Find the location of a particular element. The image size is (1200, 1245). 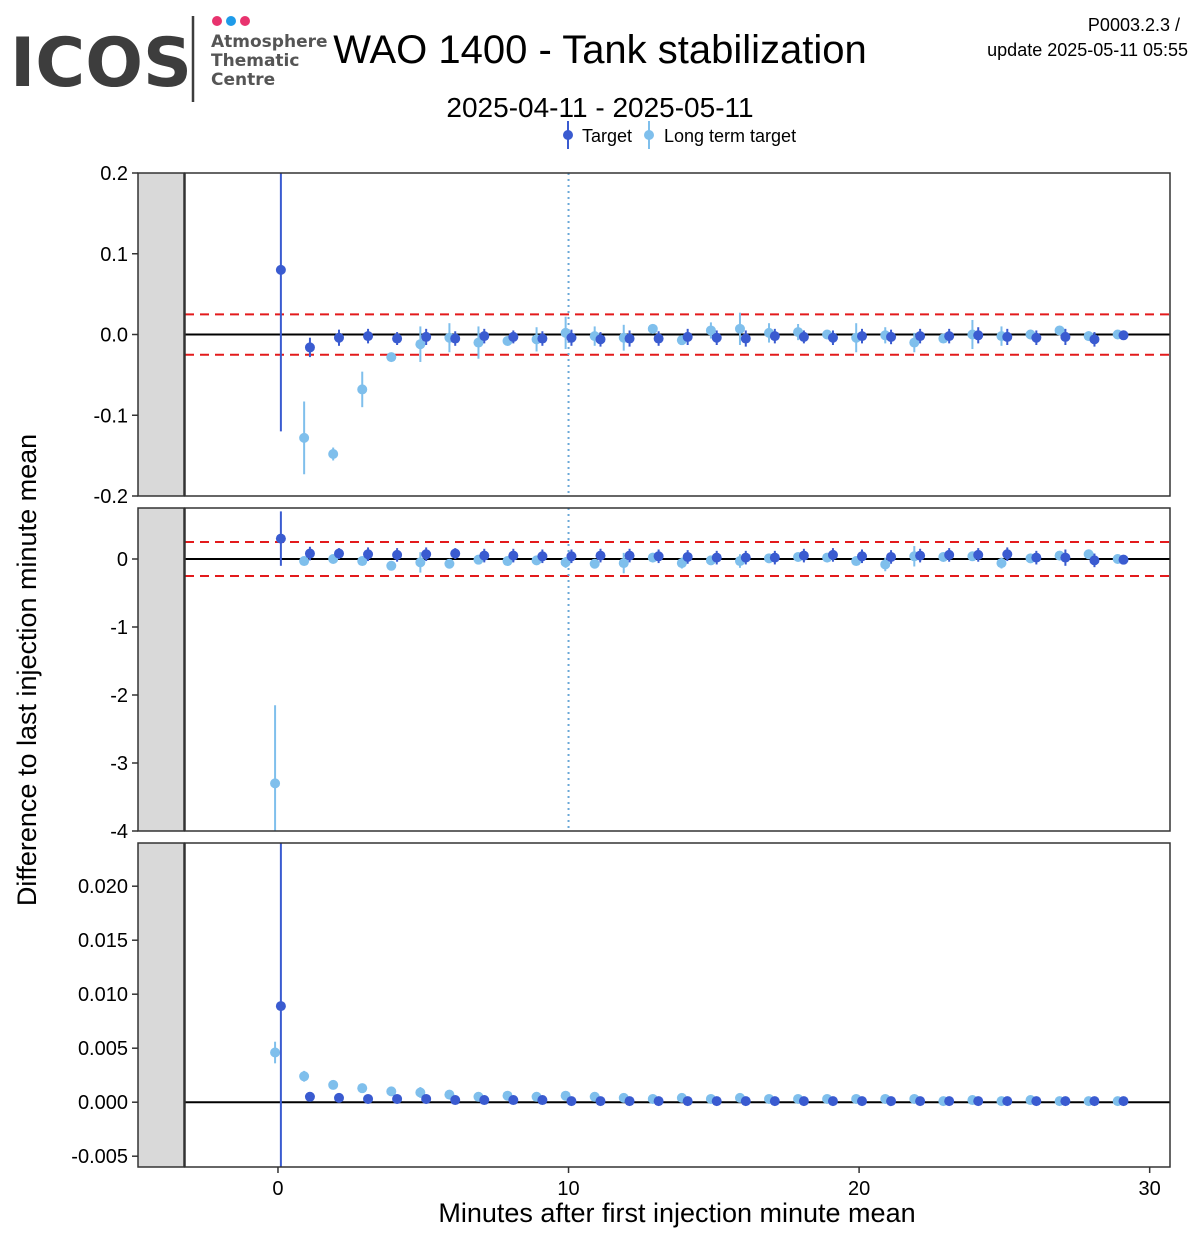

product-code: P0003.2.3 / is located at coordinates (1134, 25).